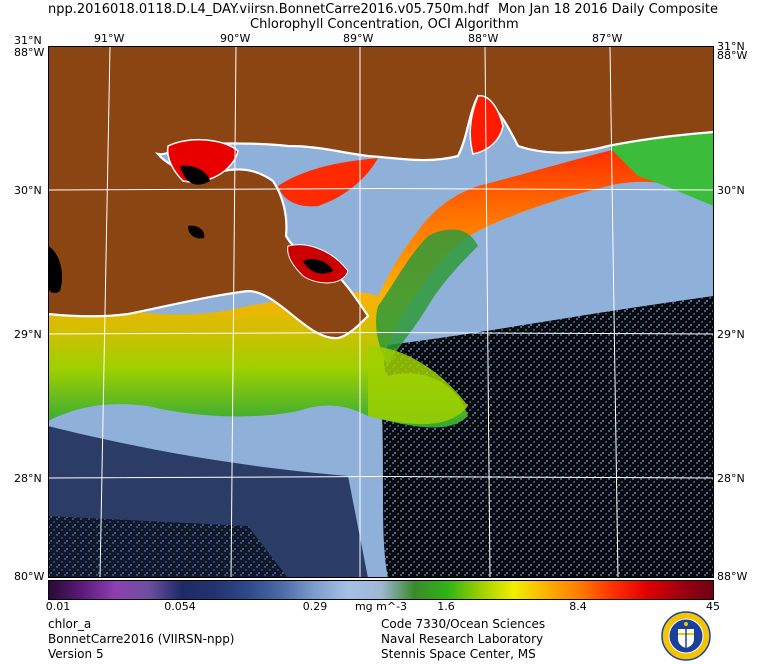  What do you see at coordinates (463, 624) in the screenshot?
I see `footer-code: Code 7330/Ocean Sciences` at bounding box center [463, 624].